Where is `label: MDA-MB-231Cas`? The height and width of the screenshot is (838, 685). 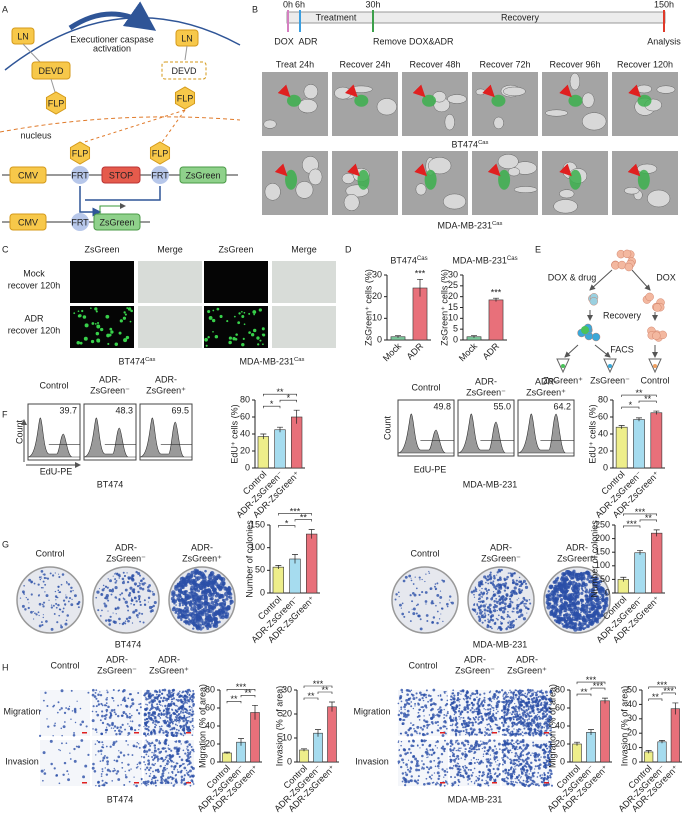
label: MDA-MB-231Cas is located at coordinates (272, 361).